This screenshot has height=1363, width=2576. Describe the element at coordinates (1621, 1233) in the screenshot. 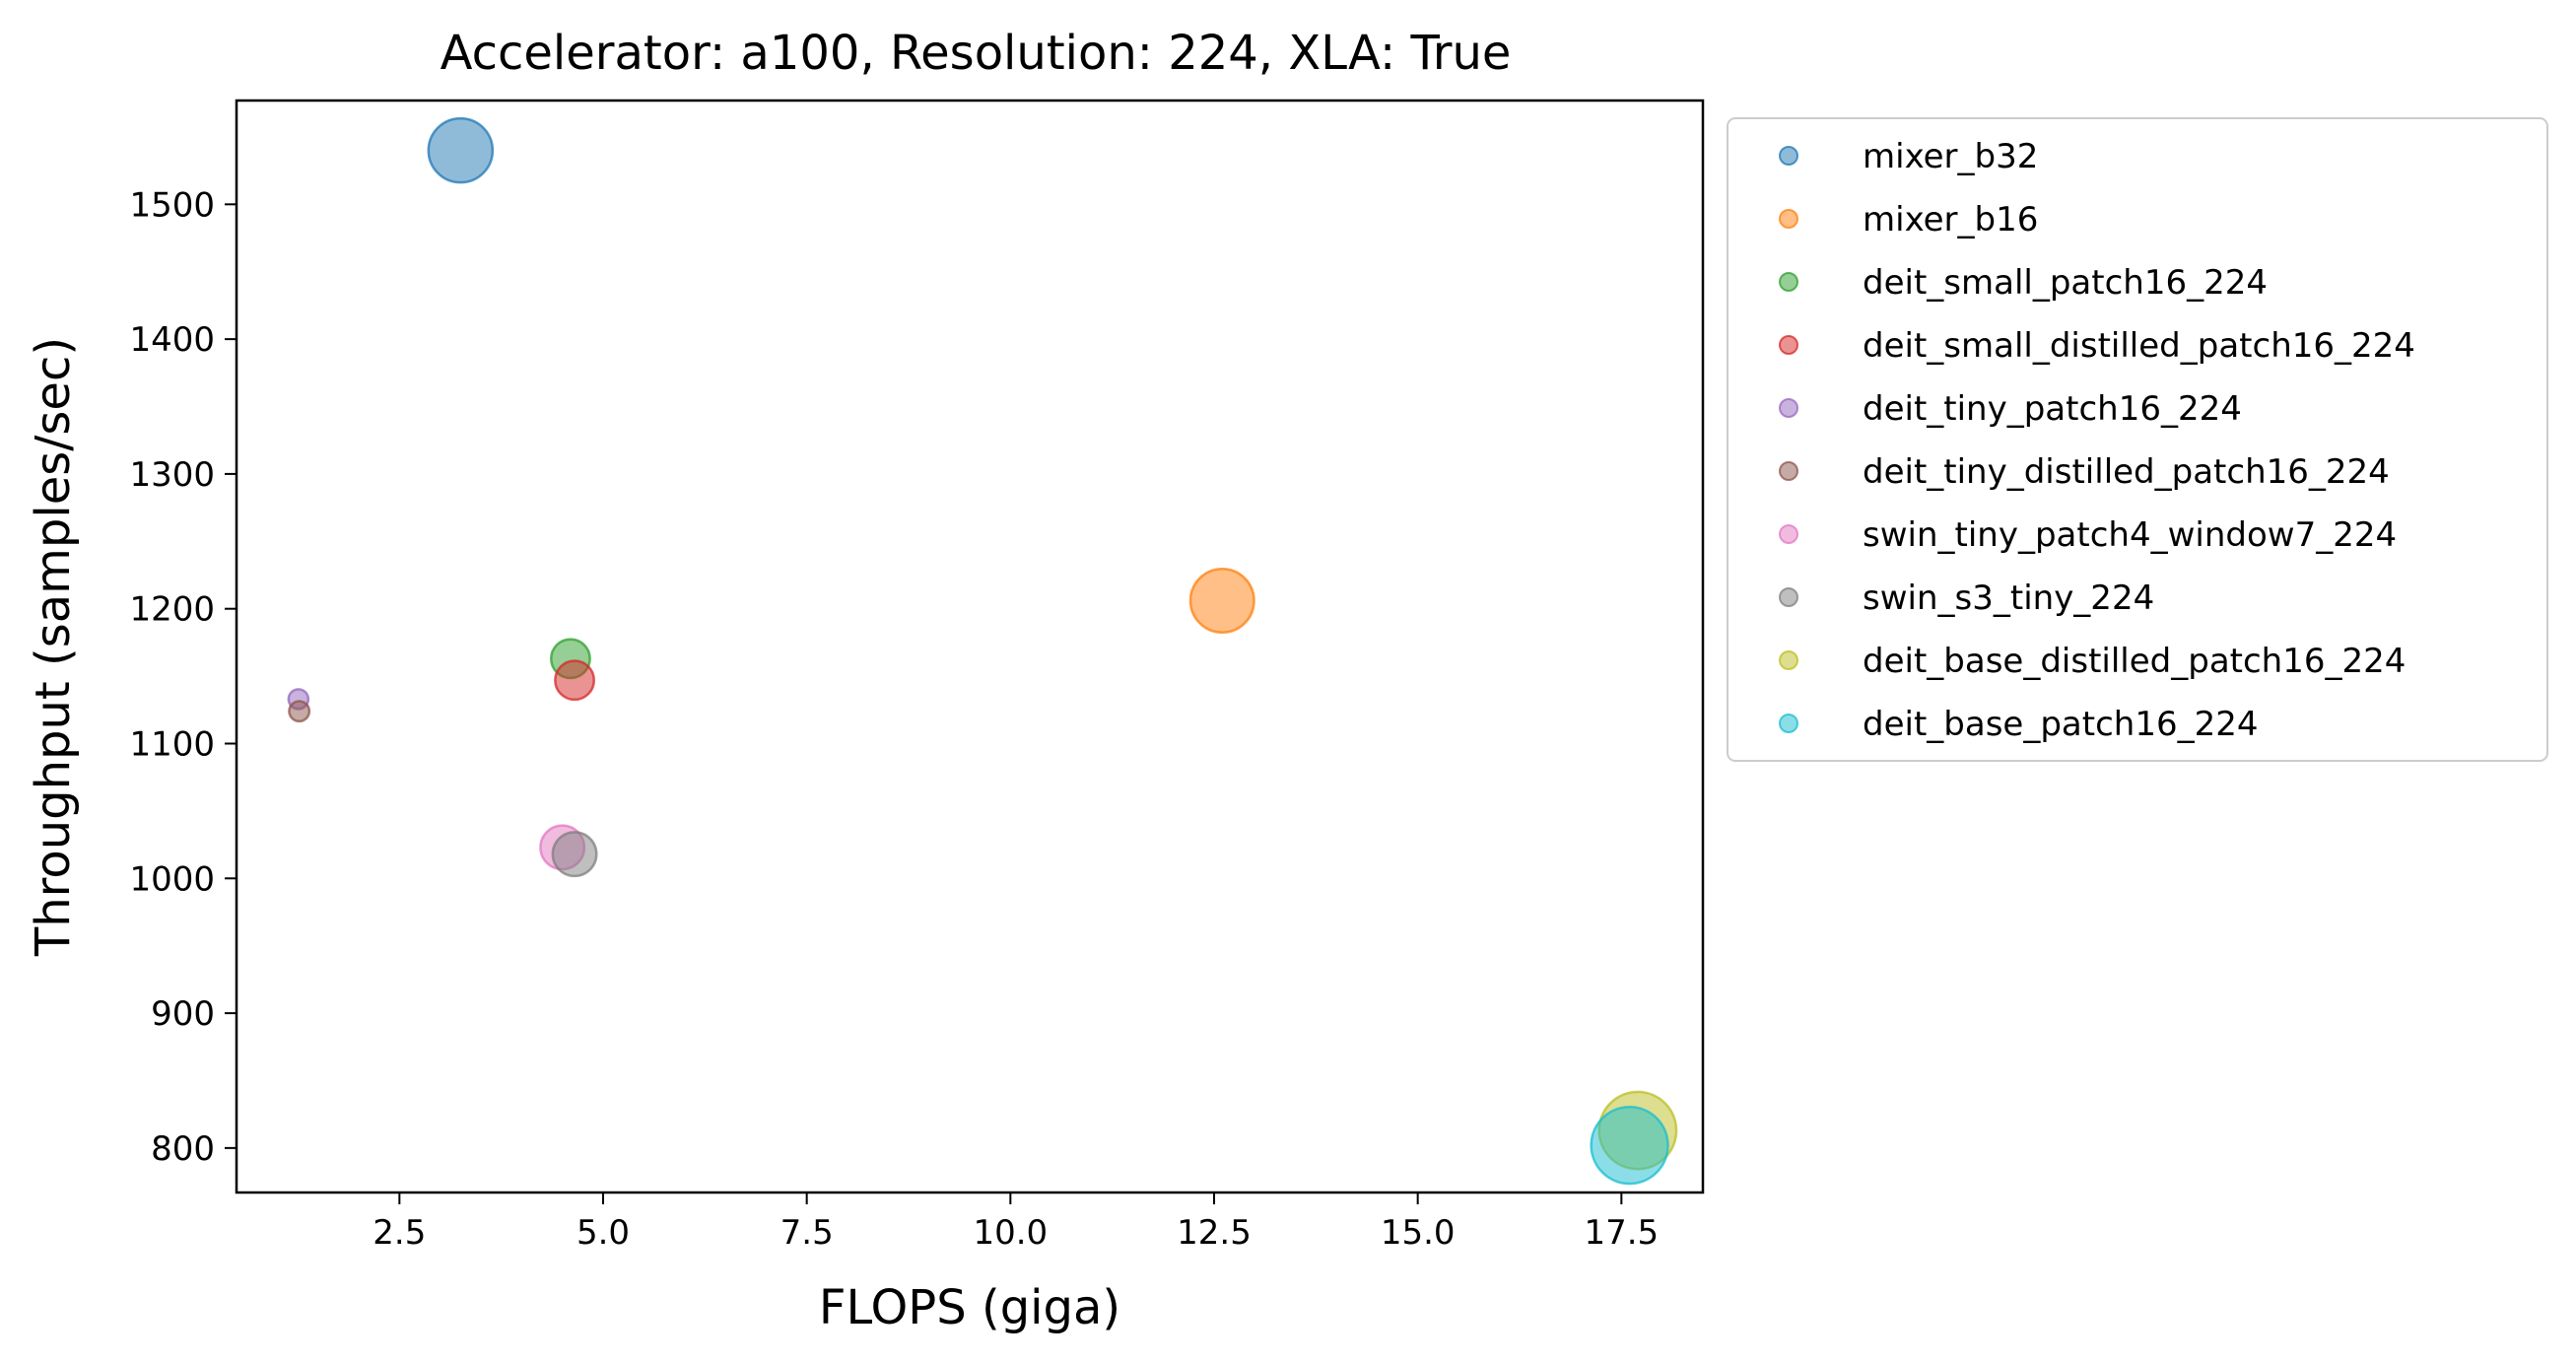

I see `x-tick-label: 17.5` at that location.